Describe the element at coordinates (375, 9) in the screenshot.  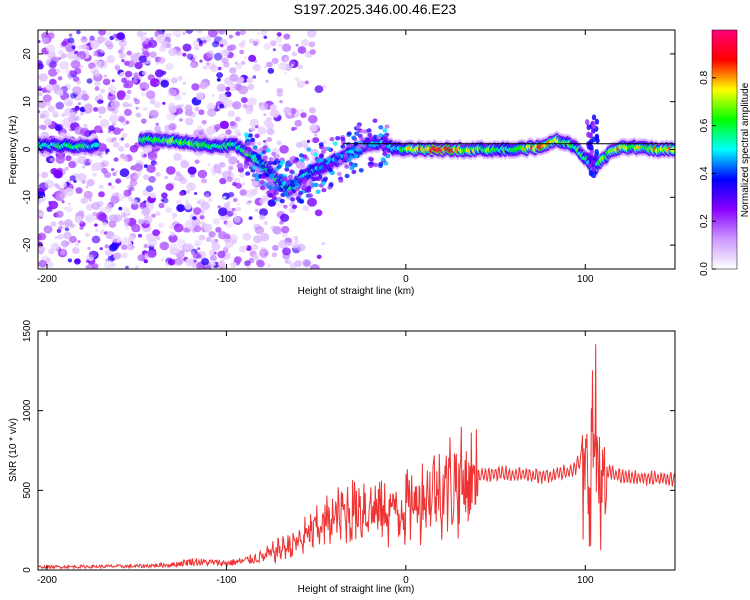
I see `page-title: S197.2025.346.00.46.E23` at that location.